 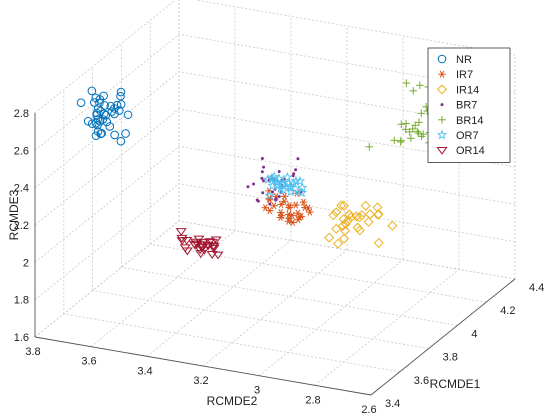 I want to click on x-tick-label: 3.4, so click(x=392, y=404).